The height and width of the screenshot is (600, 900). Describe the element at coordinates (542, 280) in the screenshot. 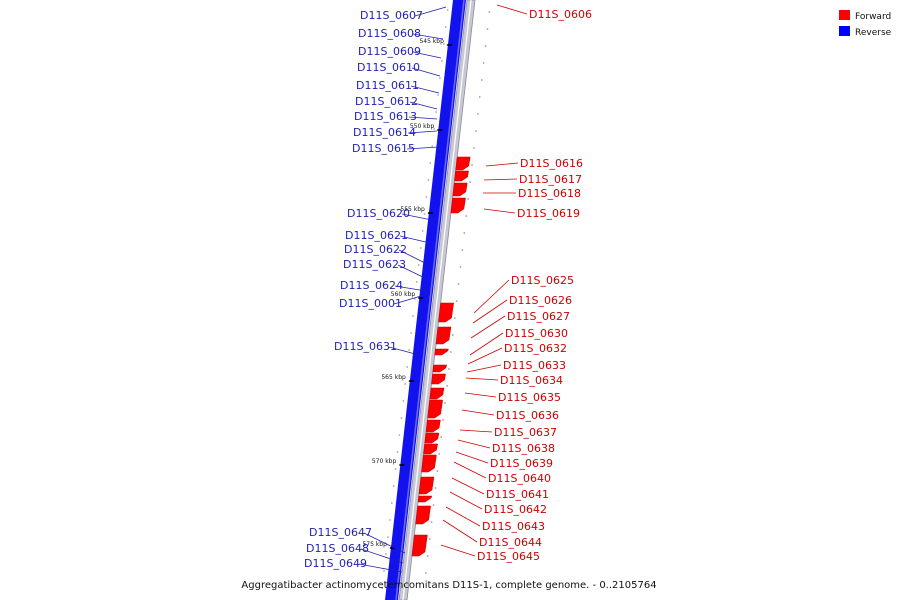

I see `forward-gene-label: D11S_0625` at that location.